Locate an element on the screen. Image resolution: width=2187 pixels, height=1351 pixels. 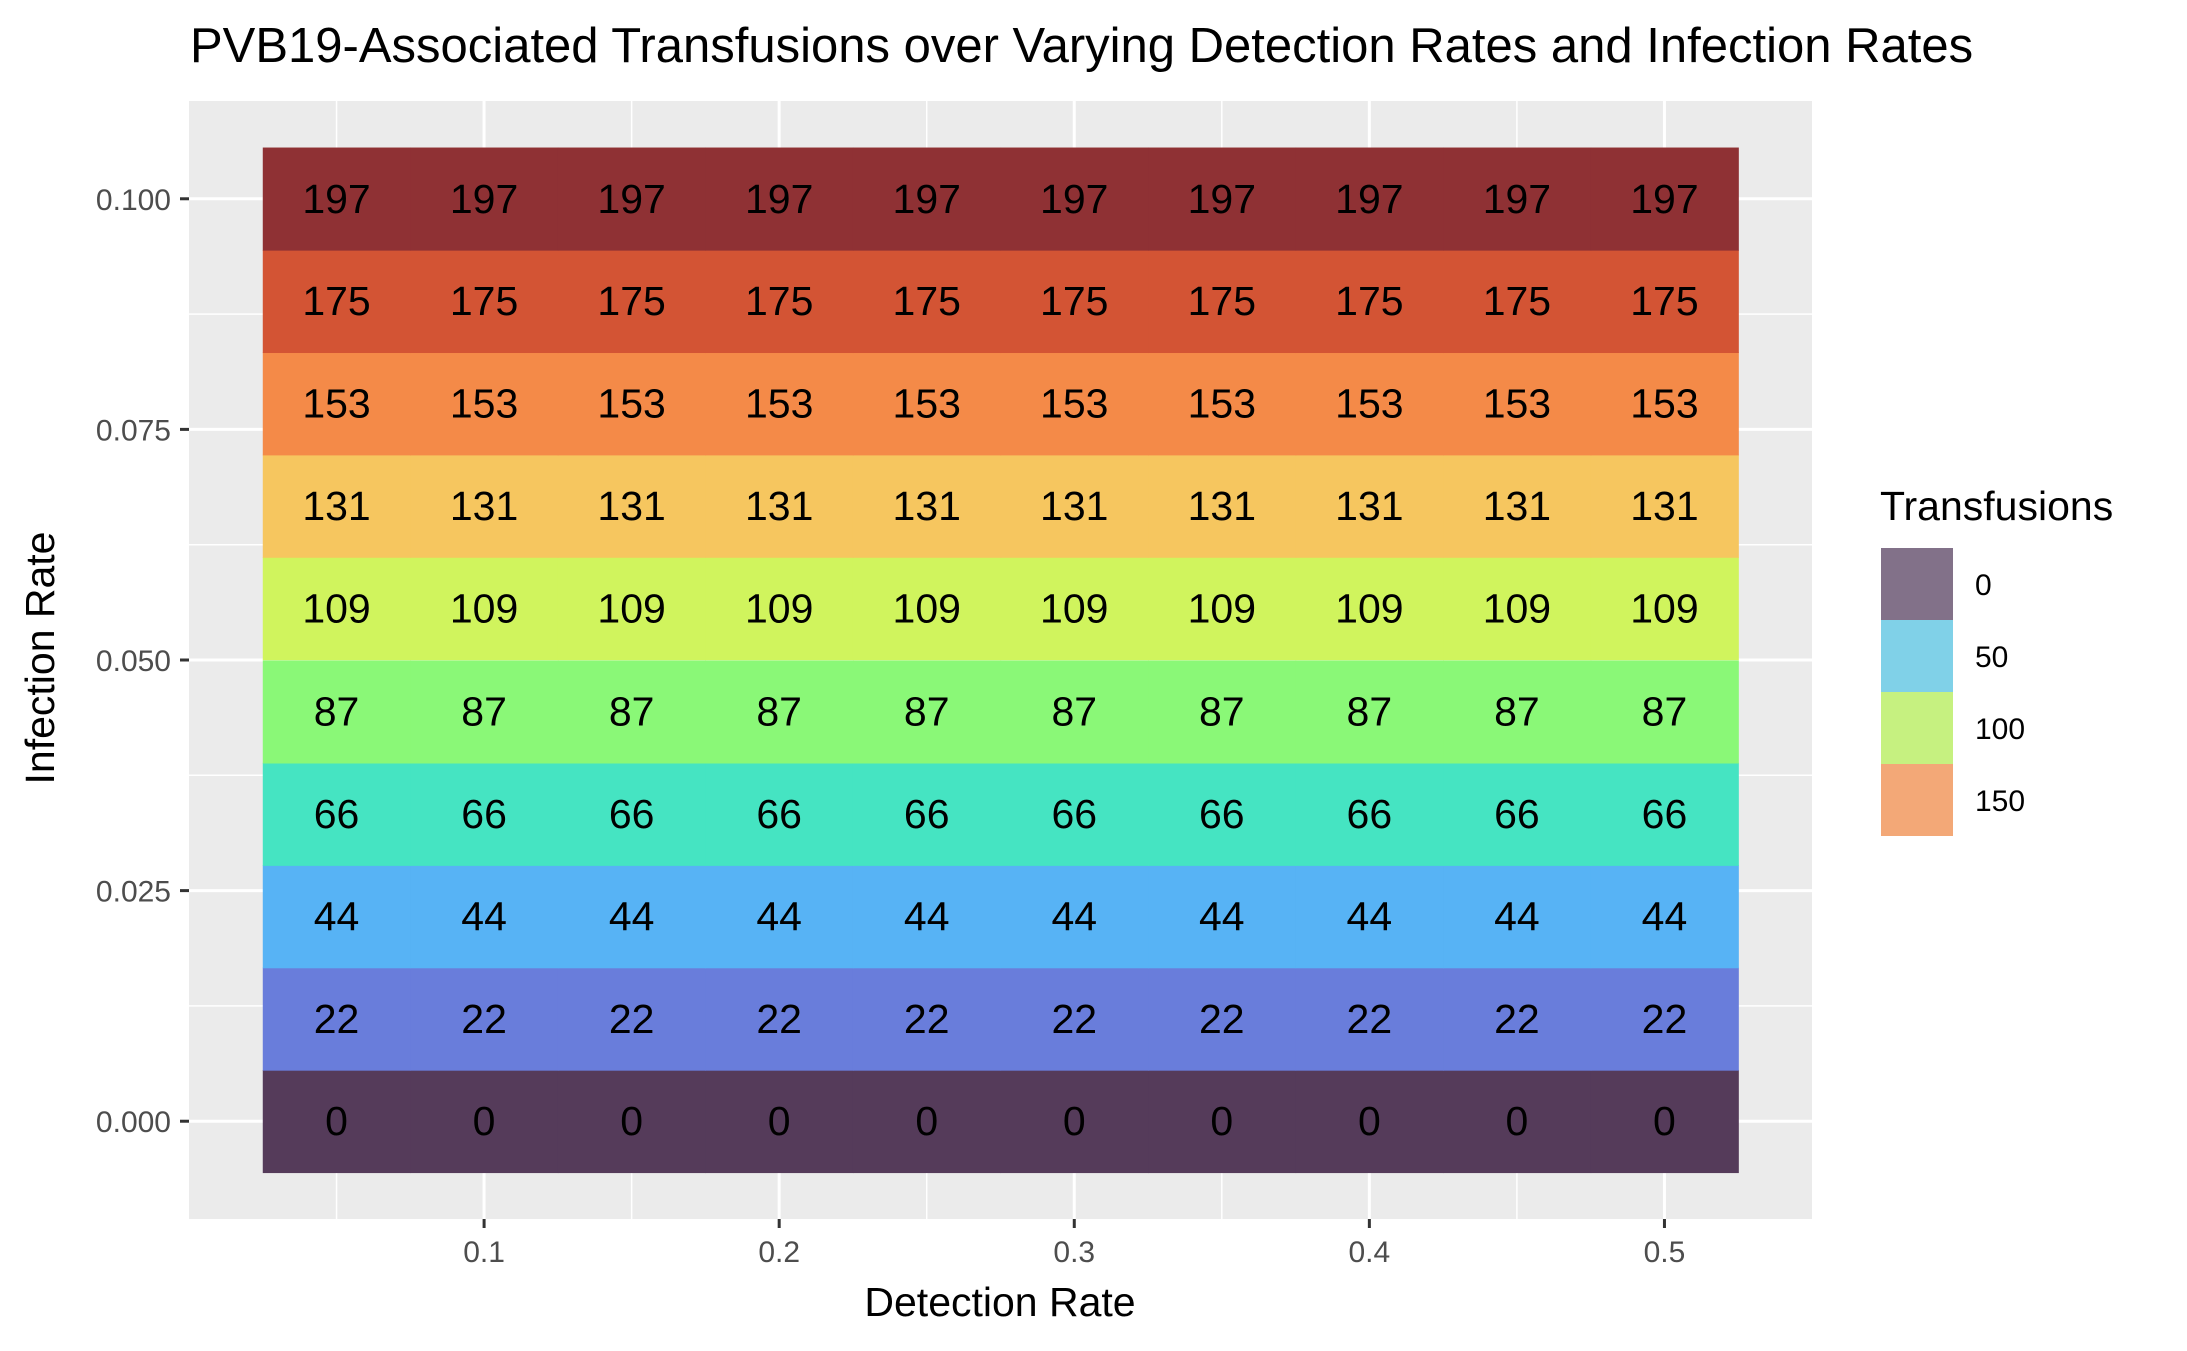
x-axis-title: Detection Rate is located at coordinates (999, 1302).